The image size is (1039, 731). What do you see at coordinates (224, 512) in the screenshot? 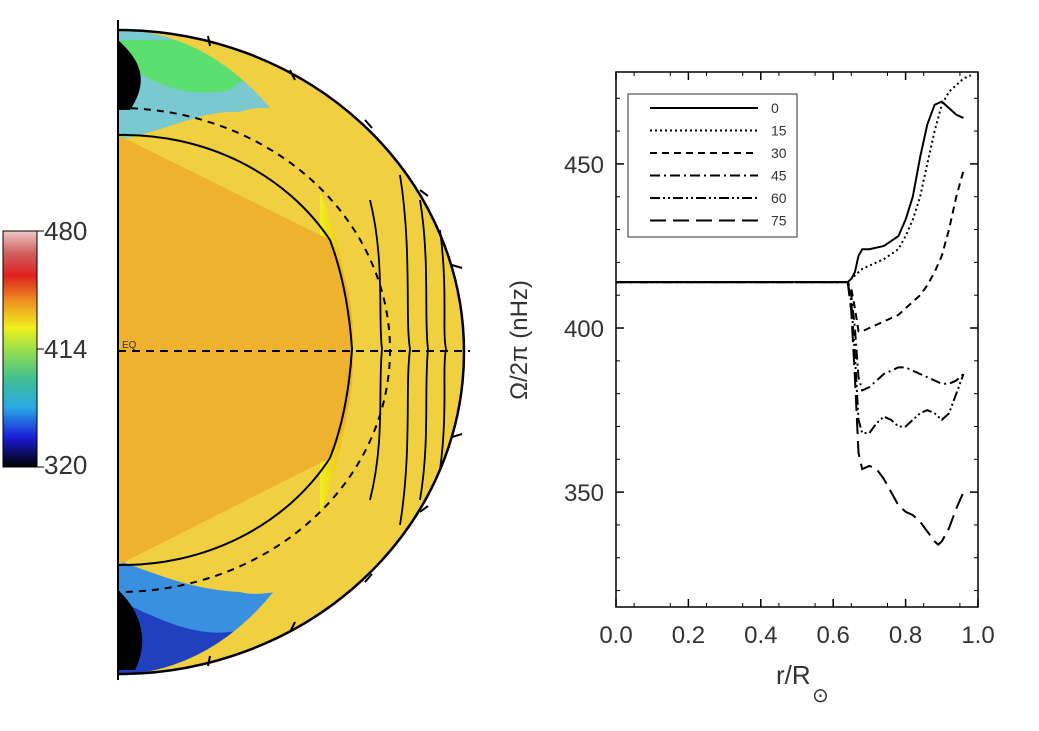
I see `core-outer-arc-south` at bounding box center [224, 512].